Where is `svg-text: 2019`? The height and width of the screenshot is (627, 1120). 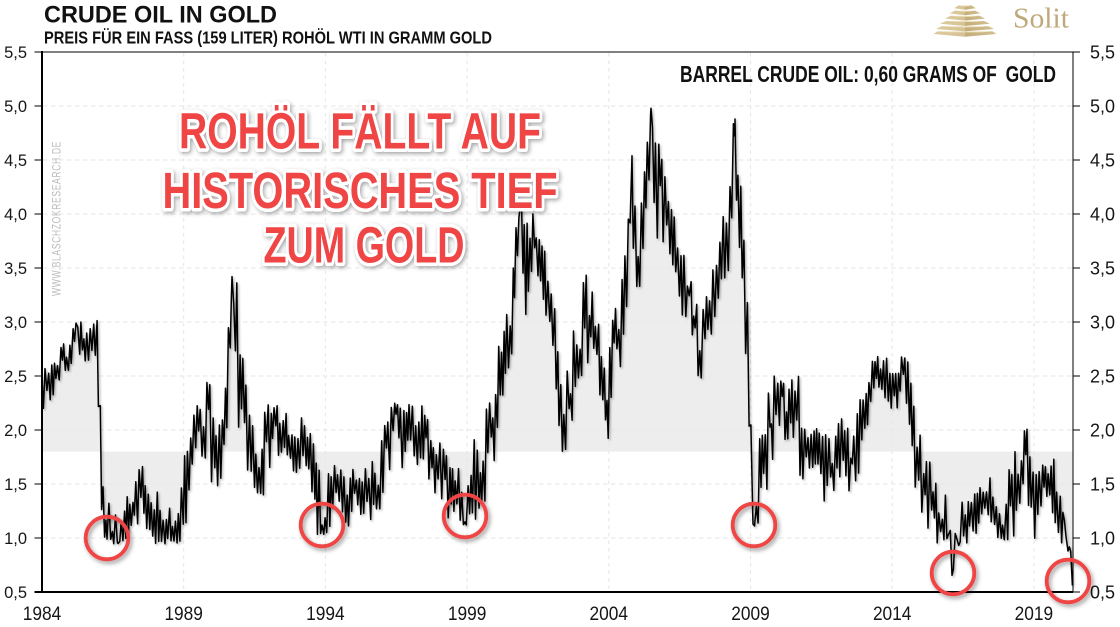 svg-text: 2019 is located at coordinates (1034, 613).